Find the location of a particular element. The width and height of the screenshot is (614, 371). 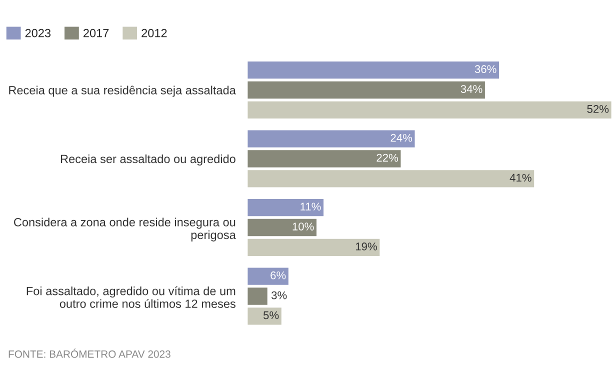

legend-label: 2012 is located at coordinates (154, 33).